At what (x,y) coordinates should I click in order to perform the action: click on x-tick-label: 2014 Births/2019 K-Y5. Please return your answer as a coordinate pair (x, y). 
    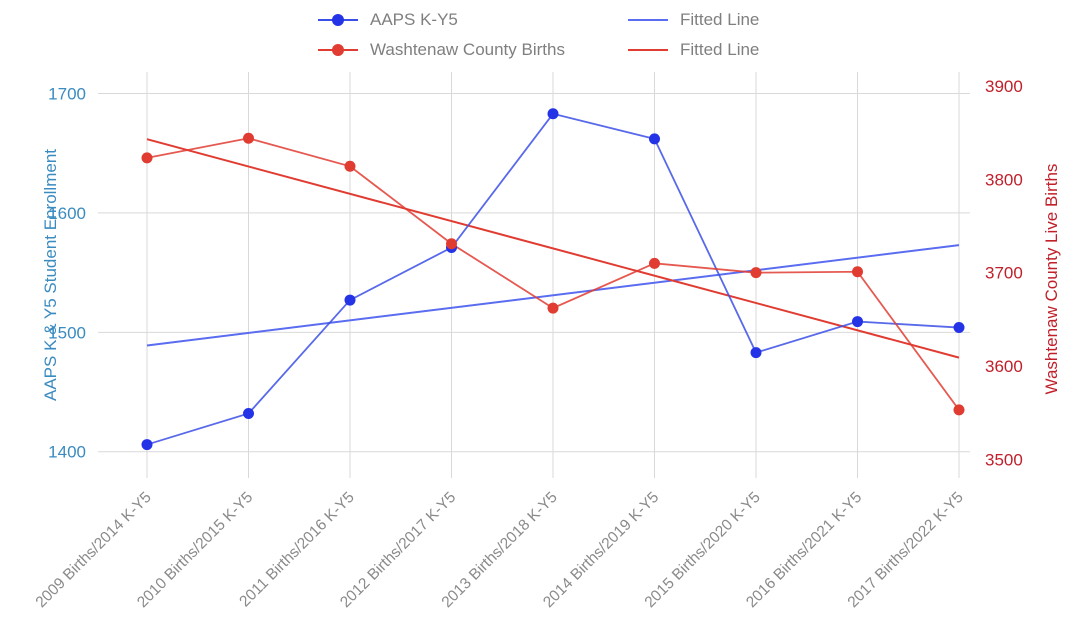
    Looking at the image, I should click on (601, 550).